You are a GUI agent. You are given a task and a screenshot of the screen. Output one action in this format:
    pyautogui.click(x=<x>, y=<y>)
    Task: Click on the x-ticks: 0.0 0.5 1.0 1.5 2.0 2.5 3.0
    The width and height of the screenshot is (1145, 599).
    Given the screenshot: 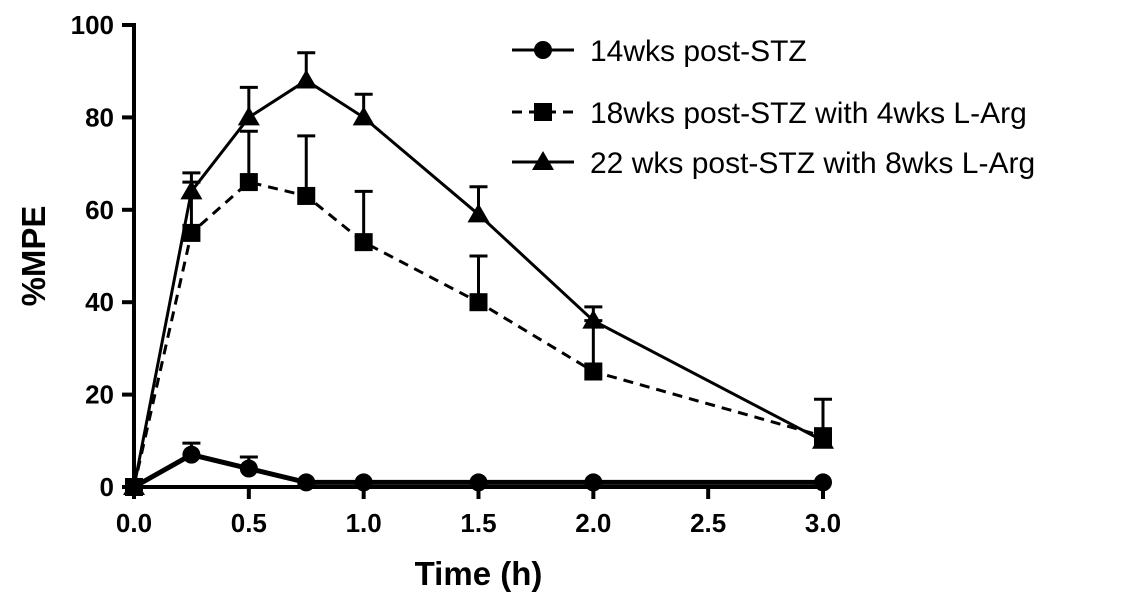 What is the action you would take?
    pyautogui.click(x=478, y=512)
    